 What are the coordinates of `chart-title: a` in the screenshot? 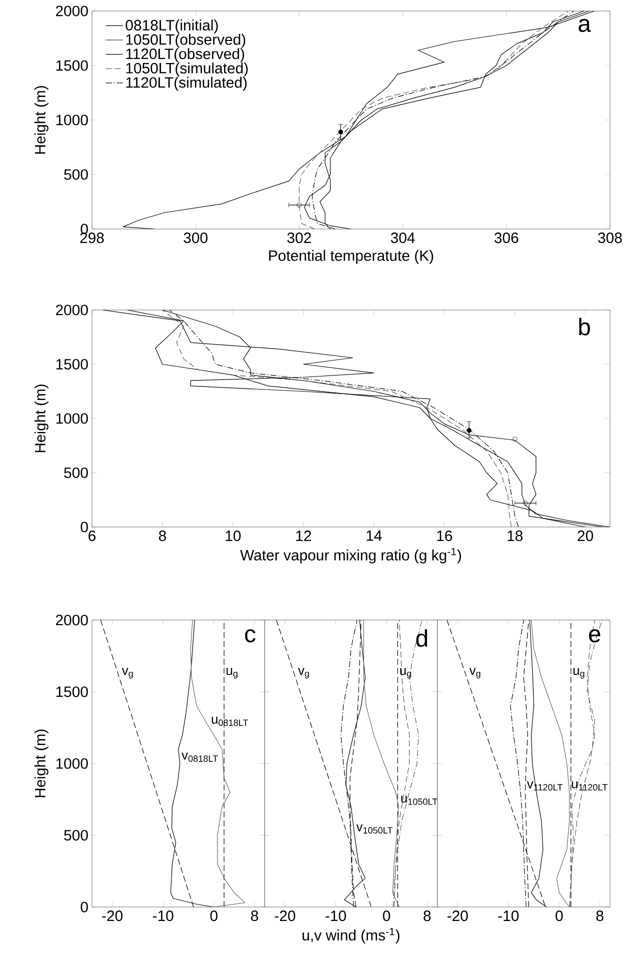 It's located at (584, 25).